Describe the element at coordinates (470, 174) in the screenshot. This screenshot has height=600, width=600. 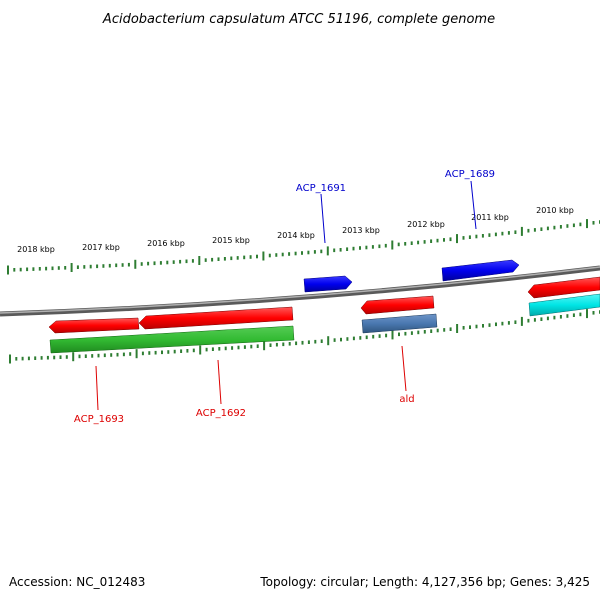
I see `label-ACP_1689: ACP_1689` at that location.